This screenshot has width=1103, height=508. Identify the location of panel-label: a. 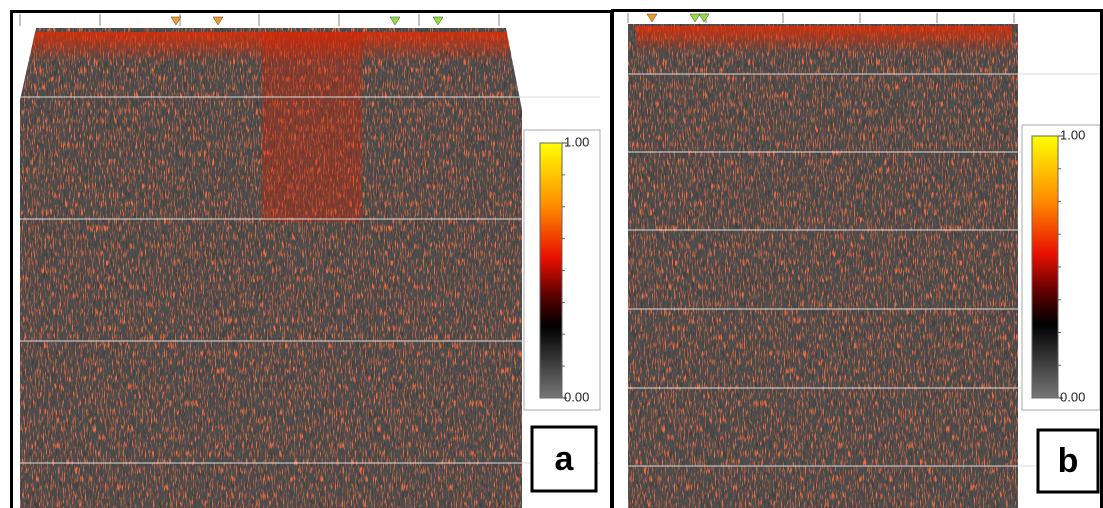
(565, 459).